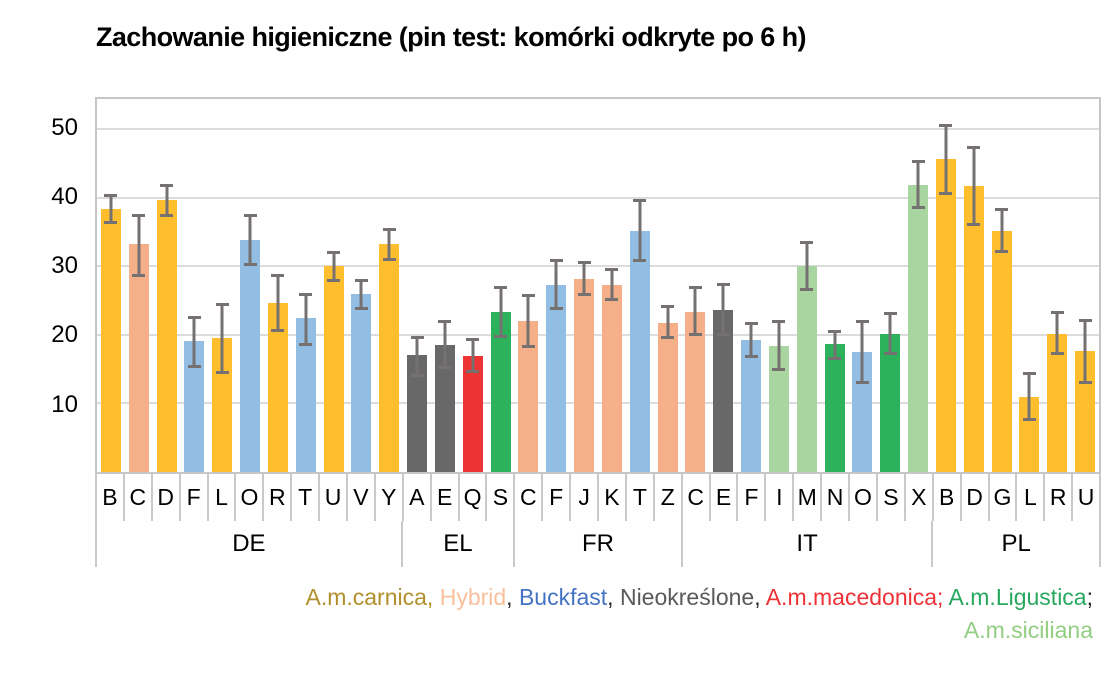  What do you see at coordinates (418, 497) in the screenshot?
I see `x-tick-label: A` at bounding box center [418, 497].